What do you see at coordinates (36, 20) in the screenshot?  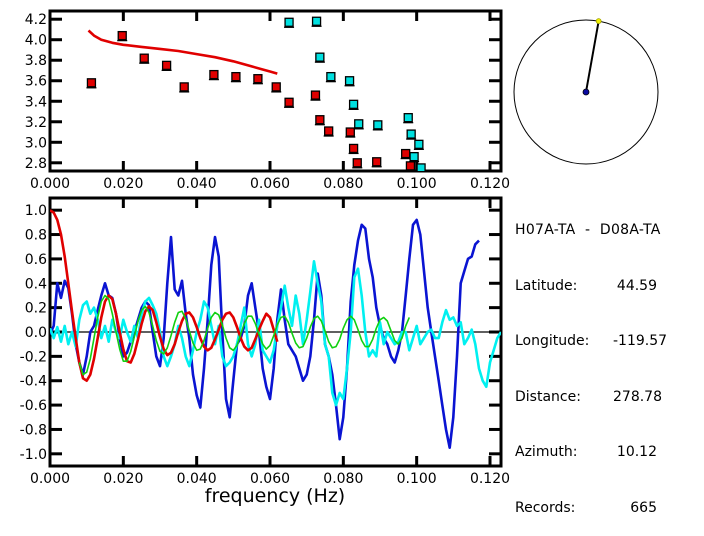 I see `y-tick-label: 4.2` at bounding box center [36, 20].